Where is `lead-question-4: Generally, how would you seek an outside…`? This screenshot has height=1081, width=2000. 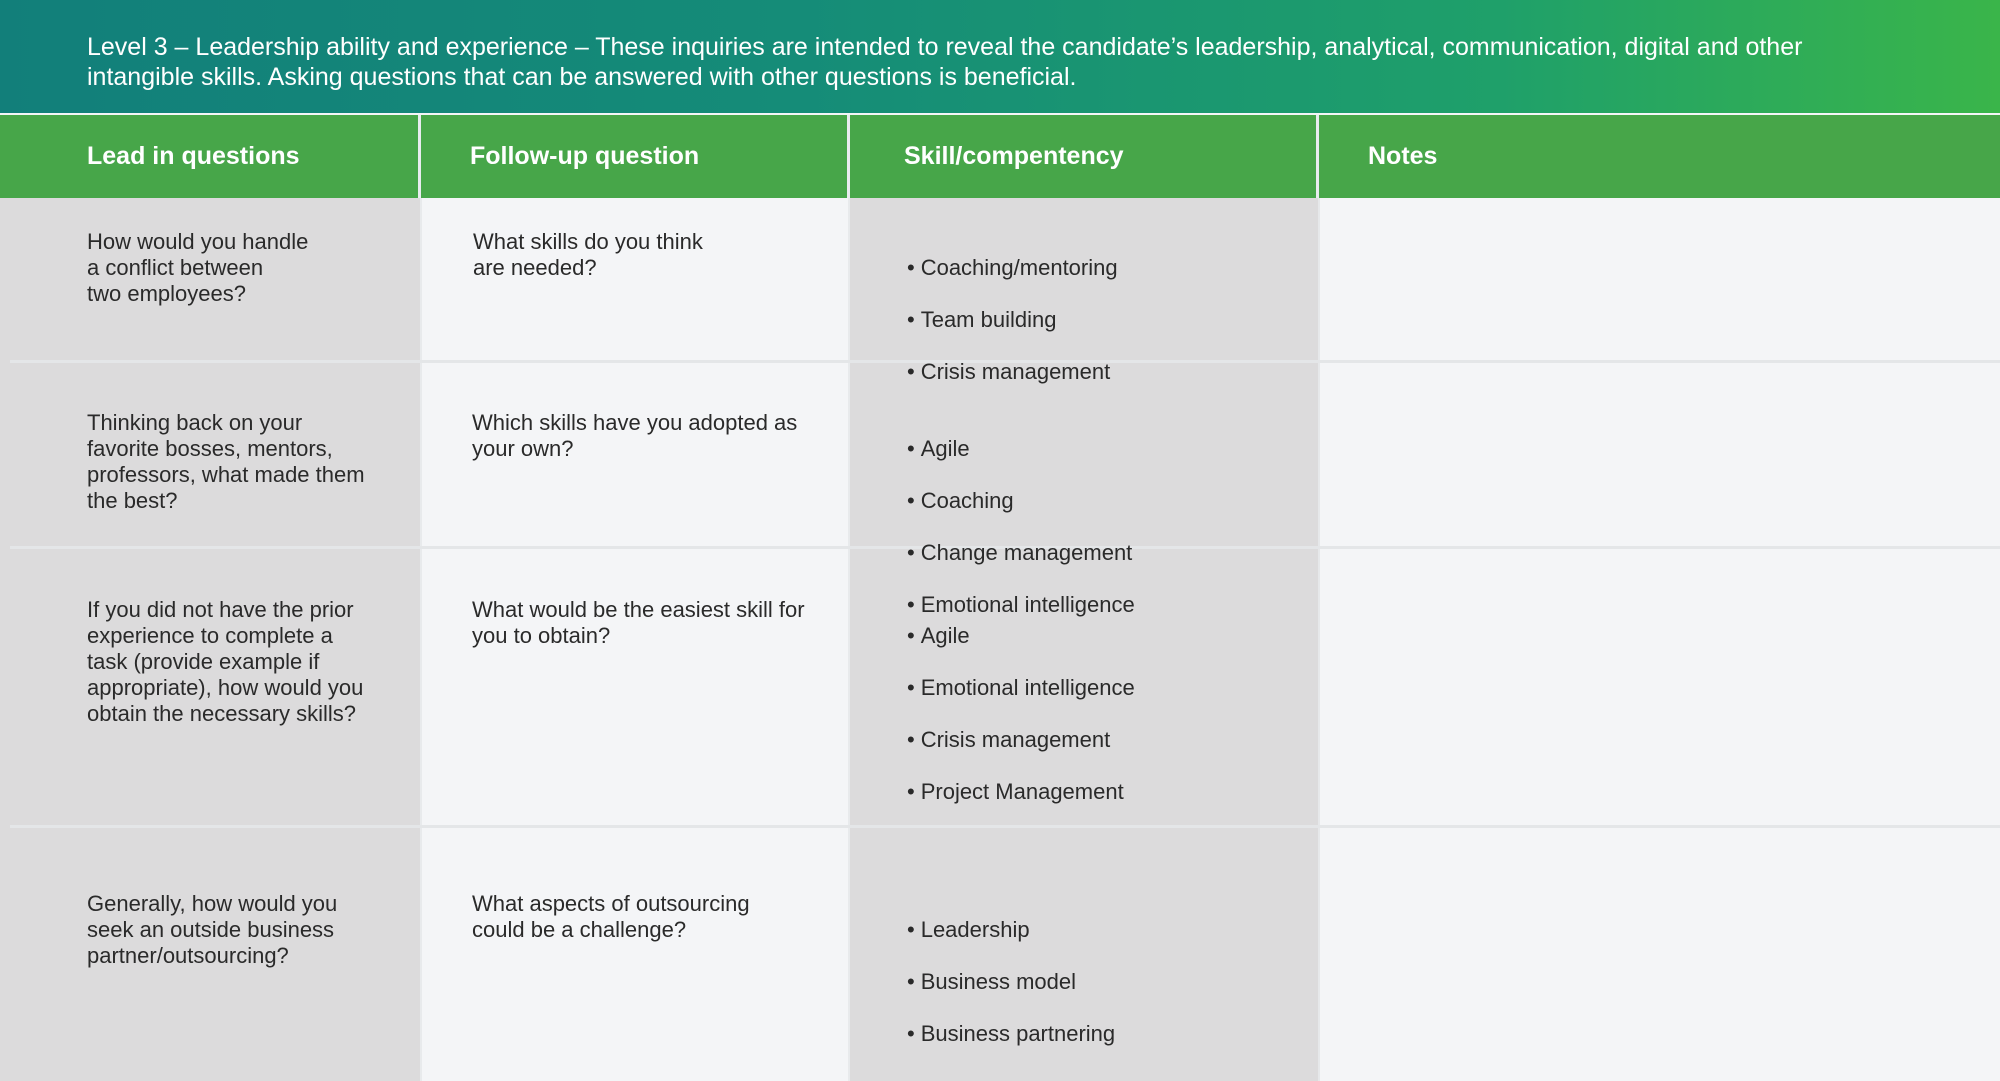 lead-question-4: Generally, how would you seek an outside… is located at coordinates (212, 929).